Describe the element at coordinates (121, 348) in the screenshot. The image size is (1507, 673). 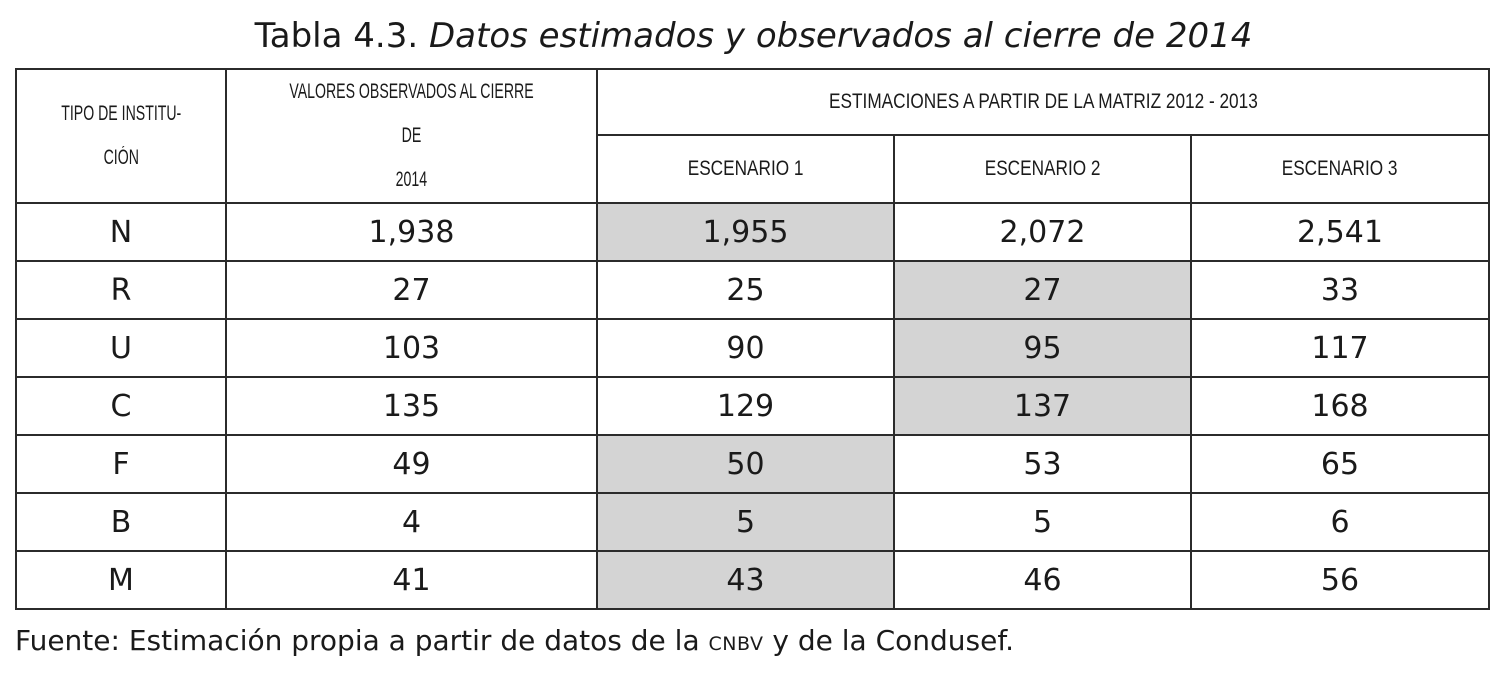
I see `cell-tipo: U` at that location.